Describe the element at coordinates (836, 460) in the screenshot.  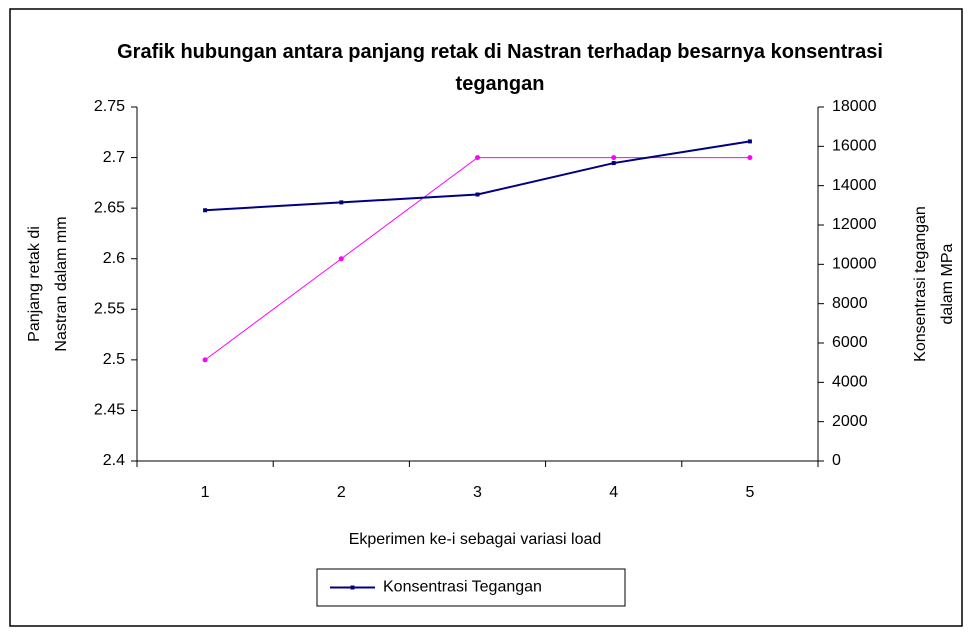
I see `y2-tick-label: 0` at that location.